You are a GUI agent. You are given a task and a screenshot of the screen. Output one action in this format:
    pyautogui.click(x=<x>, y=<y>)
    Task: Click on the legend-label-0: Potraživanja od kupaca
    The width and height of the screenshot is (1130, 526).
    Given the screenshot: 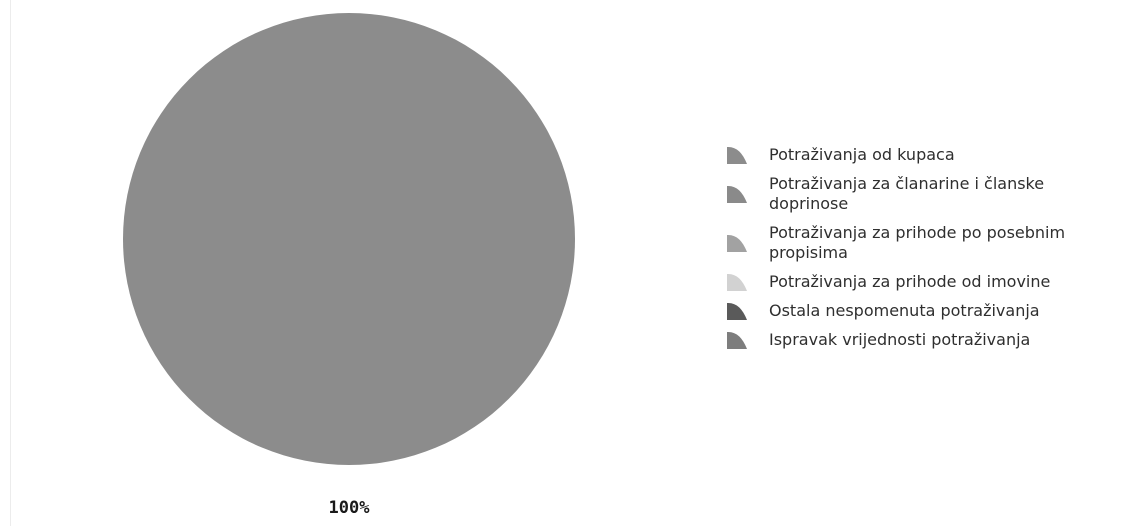 What is the action you would take?
    pyautogui.click(x=862, y=154)
    